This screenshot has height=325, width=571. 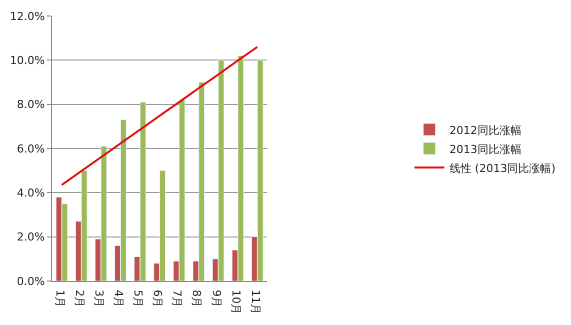 What do you see at coordinates (30, 149) in the screenshot?
I see `y-tick-label: 6.0%` at bounding box center [30, 149].